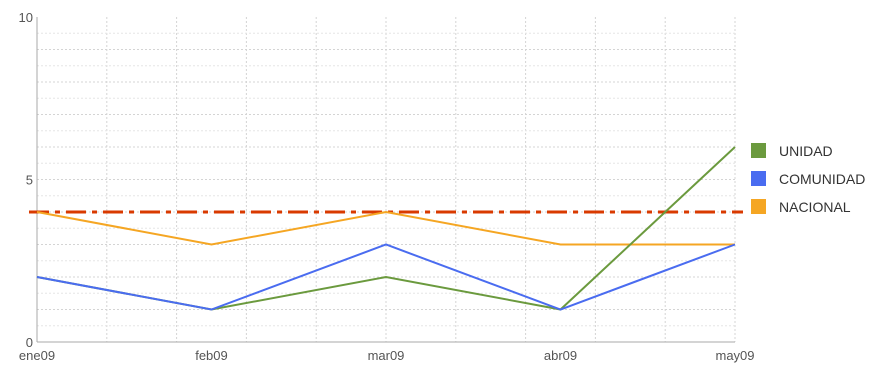 Image resolution: width=893 pixels, height=366 pixels. I want to click on legend-label-unidad: UNIDAD, so click(806, 151).